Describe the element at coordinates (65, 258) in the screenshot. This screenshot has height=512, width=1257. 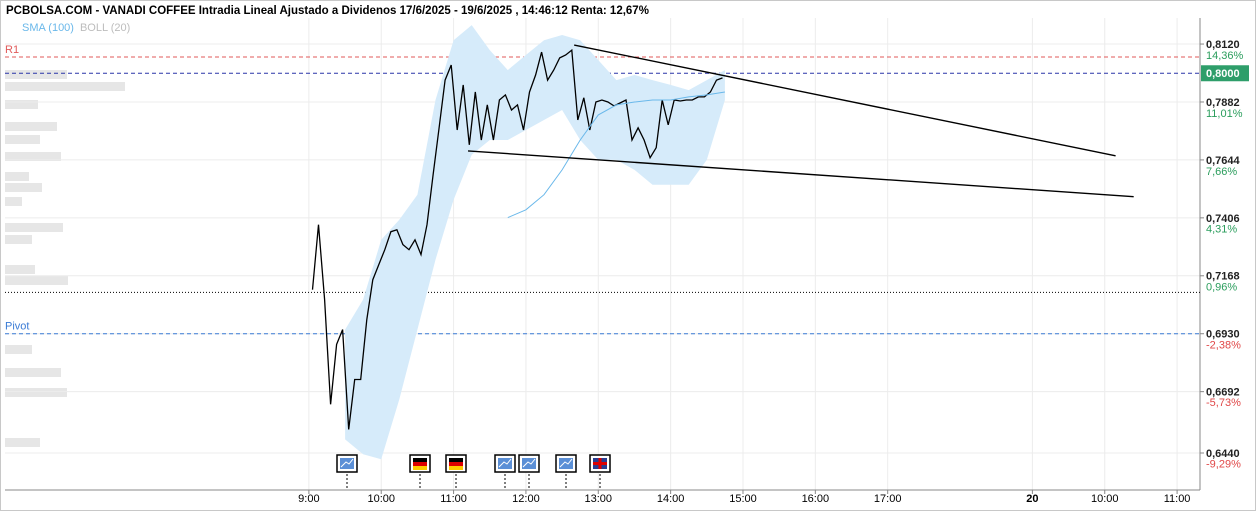
I see `volume-profile` at that location.